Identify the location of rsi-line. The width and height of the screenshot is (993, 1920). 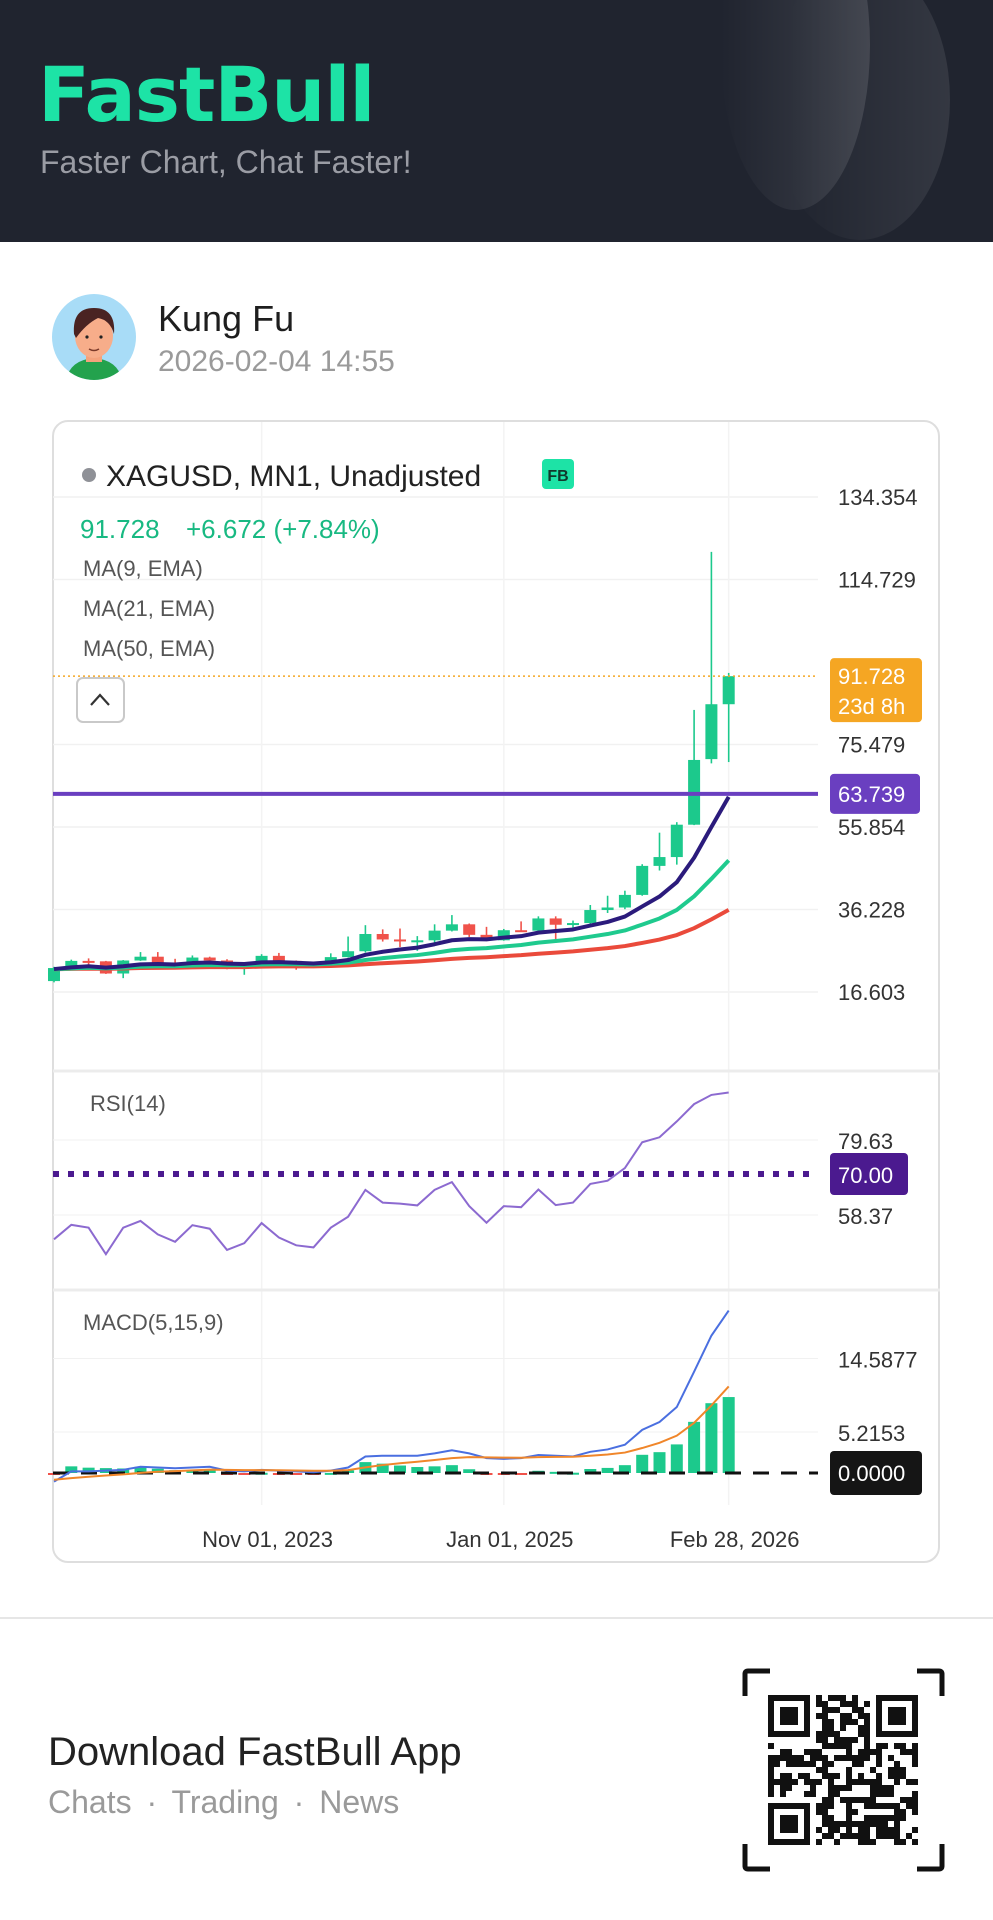
(391, 1173).